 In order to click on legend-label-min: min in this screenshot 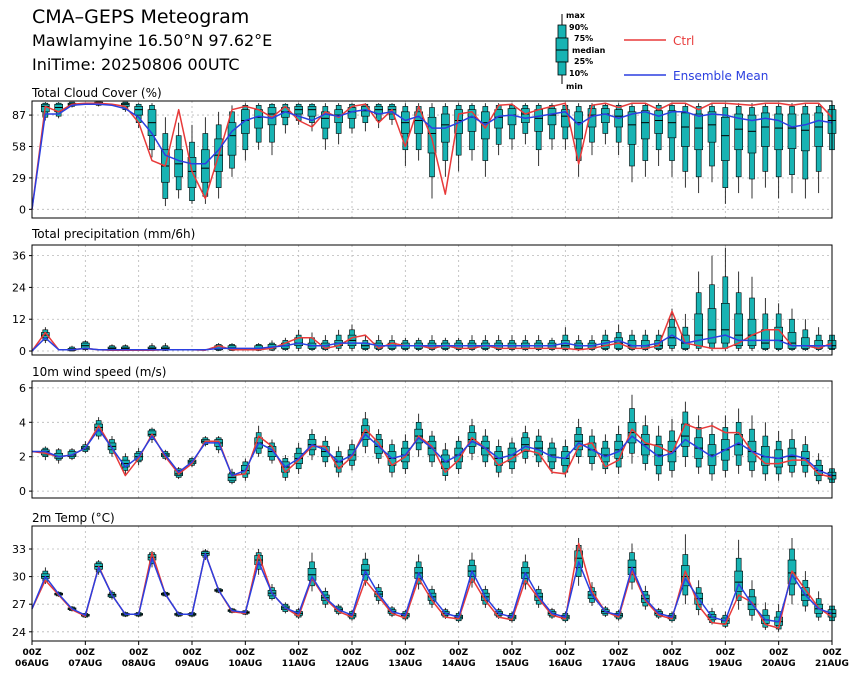, I will do `click(574, 86)`.